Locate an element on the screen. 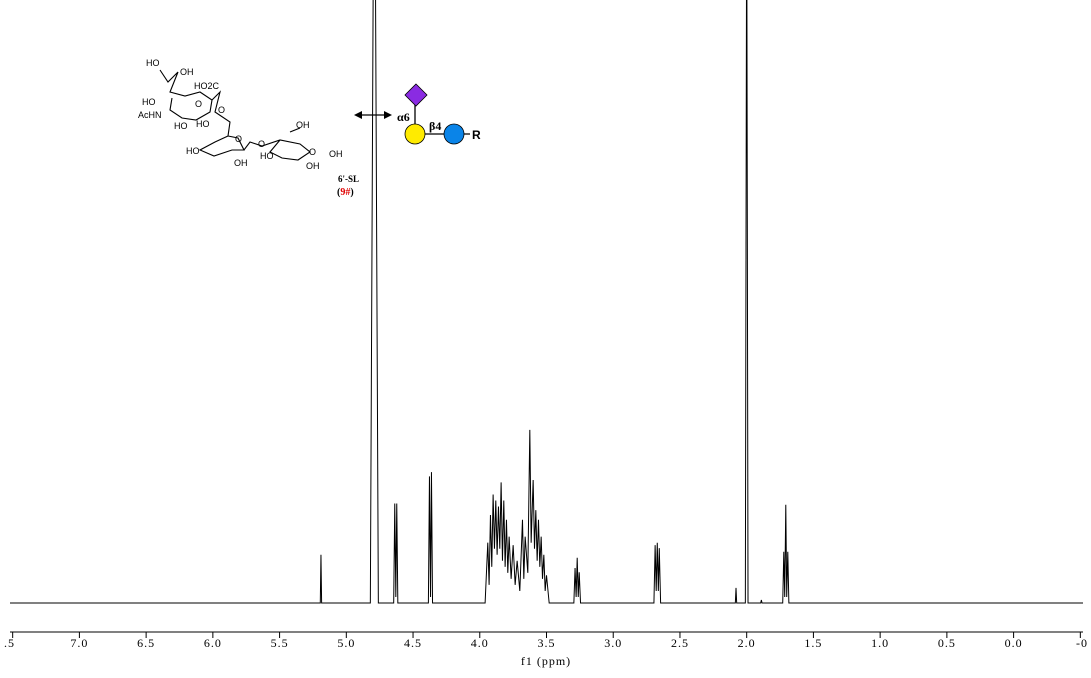 The width and height of the screenshot is (1091, 678). number: 9# is located at coordinates (345, 192).